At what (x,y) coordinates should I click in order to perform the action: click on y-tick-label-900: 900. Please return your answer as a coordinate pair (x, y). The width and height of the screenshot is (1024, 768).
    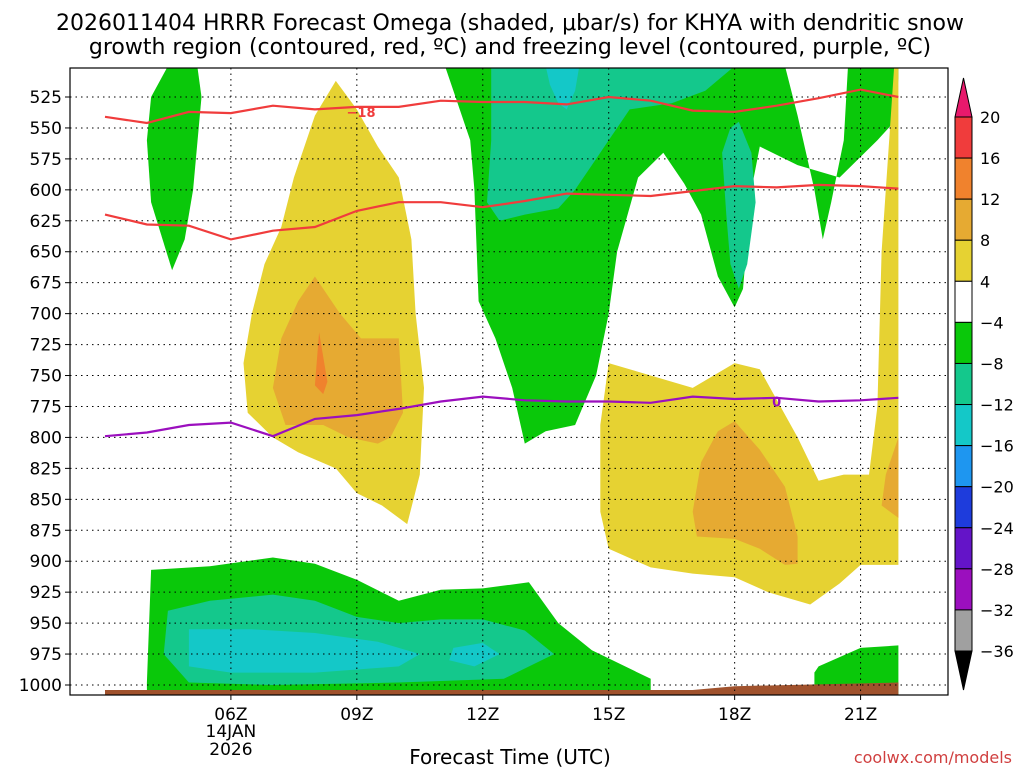
    Looking at the image, I should click on (46, 562).